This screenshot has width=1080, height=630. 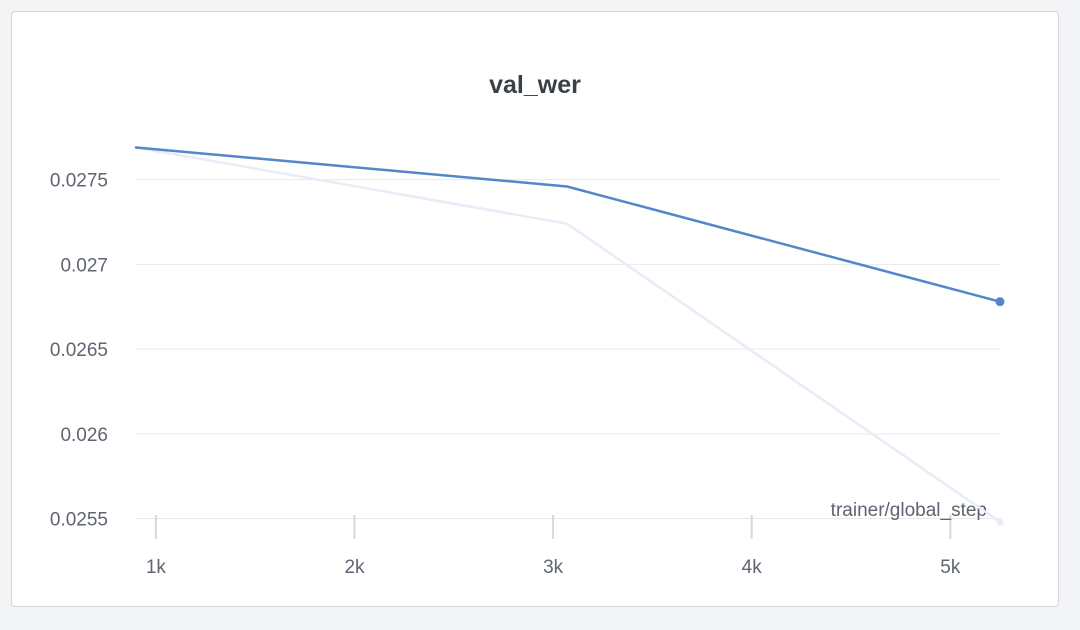 I want to click on y-axis-ticks: 0.0255 0.026 0.0265 0.027 0.0275, so click(x=79, y=351).